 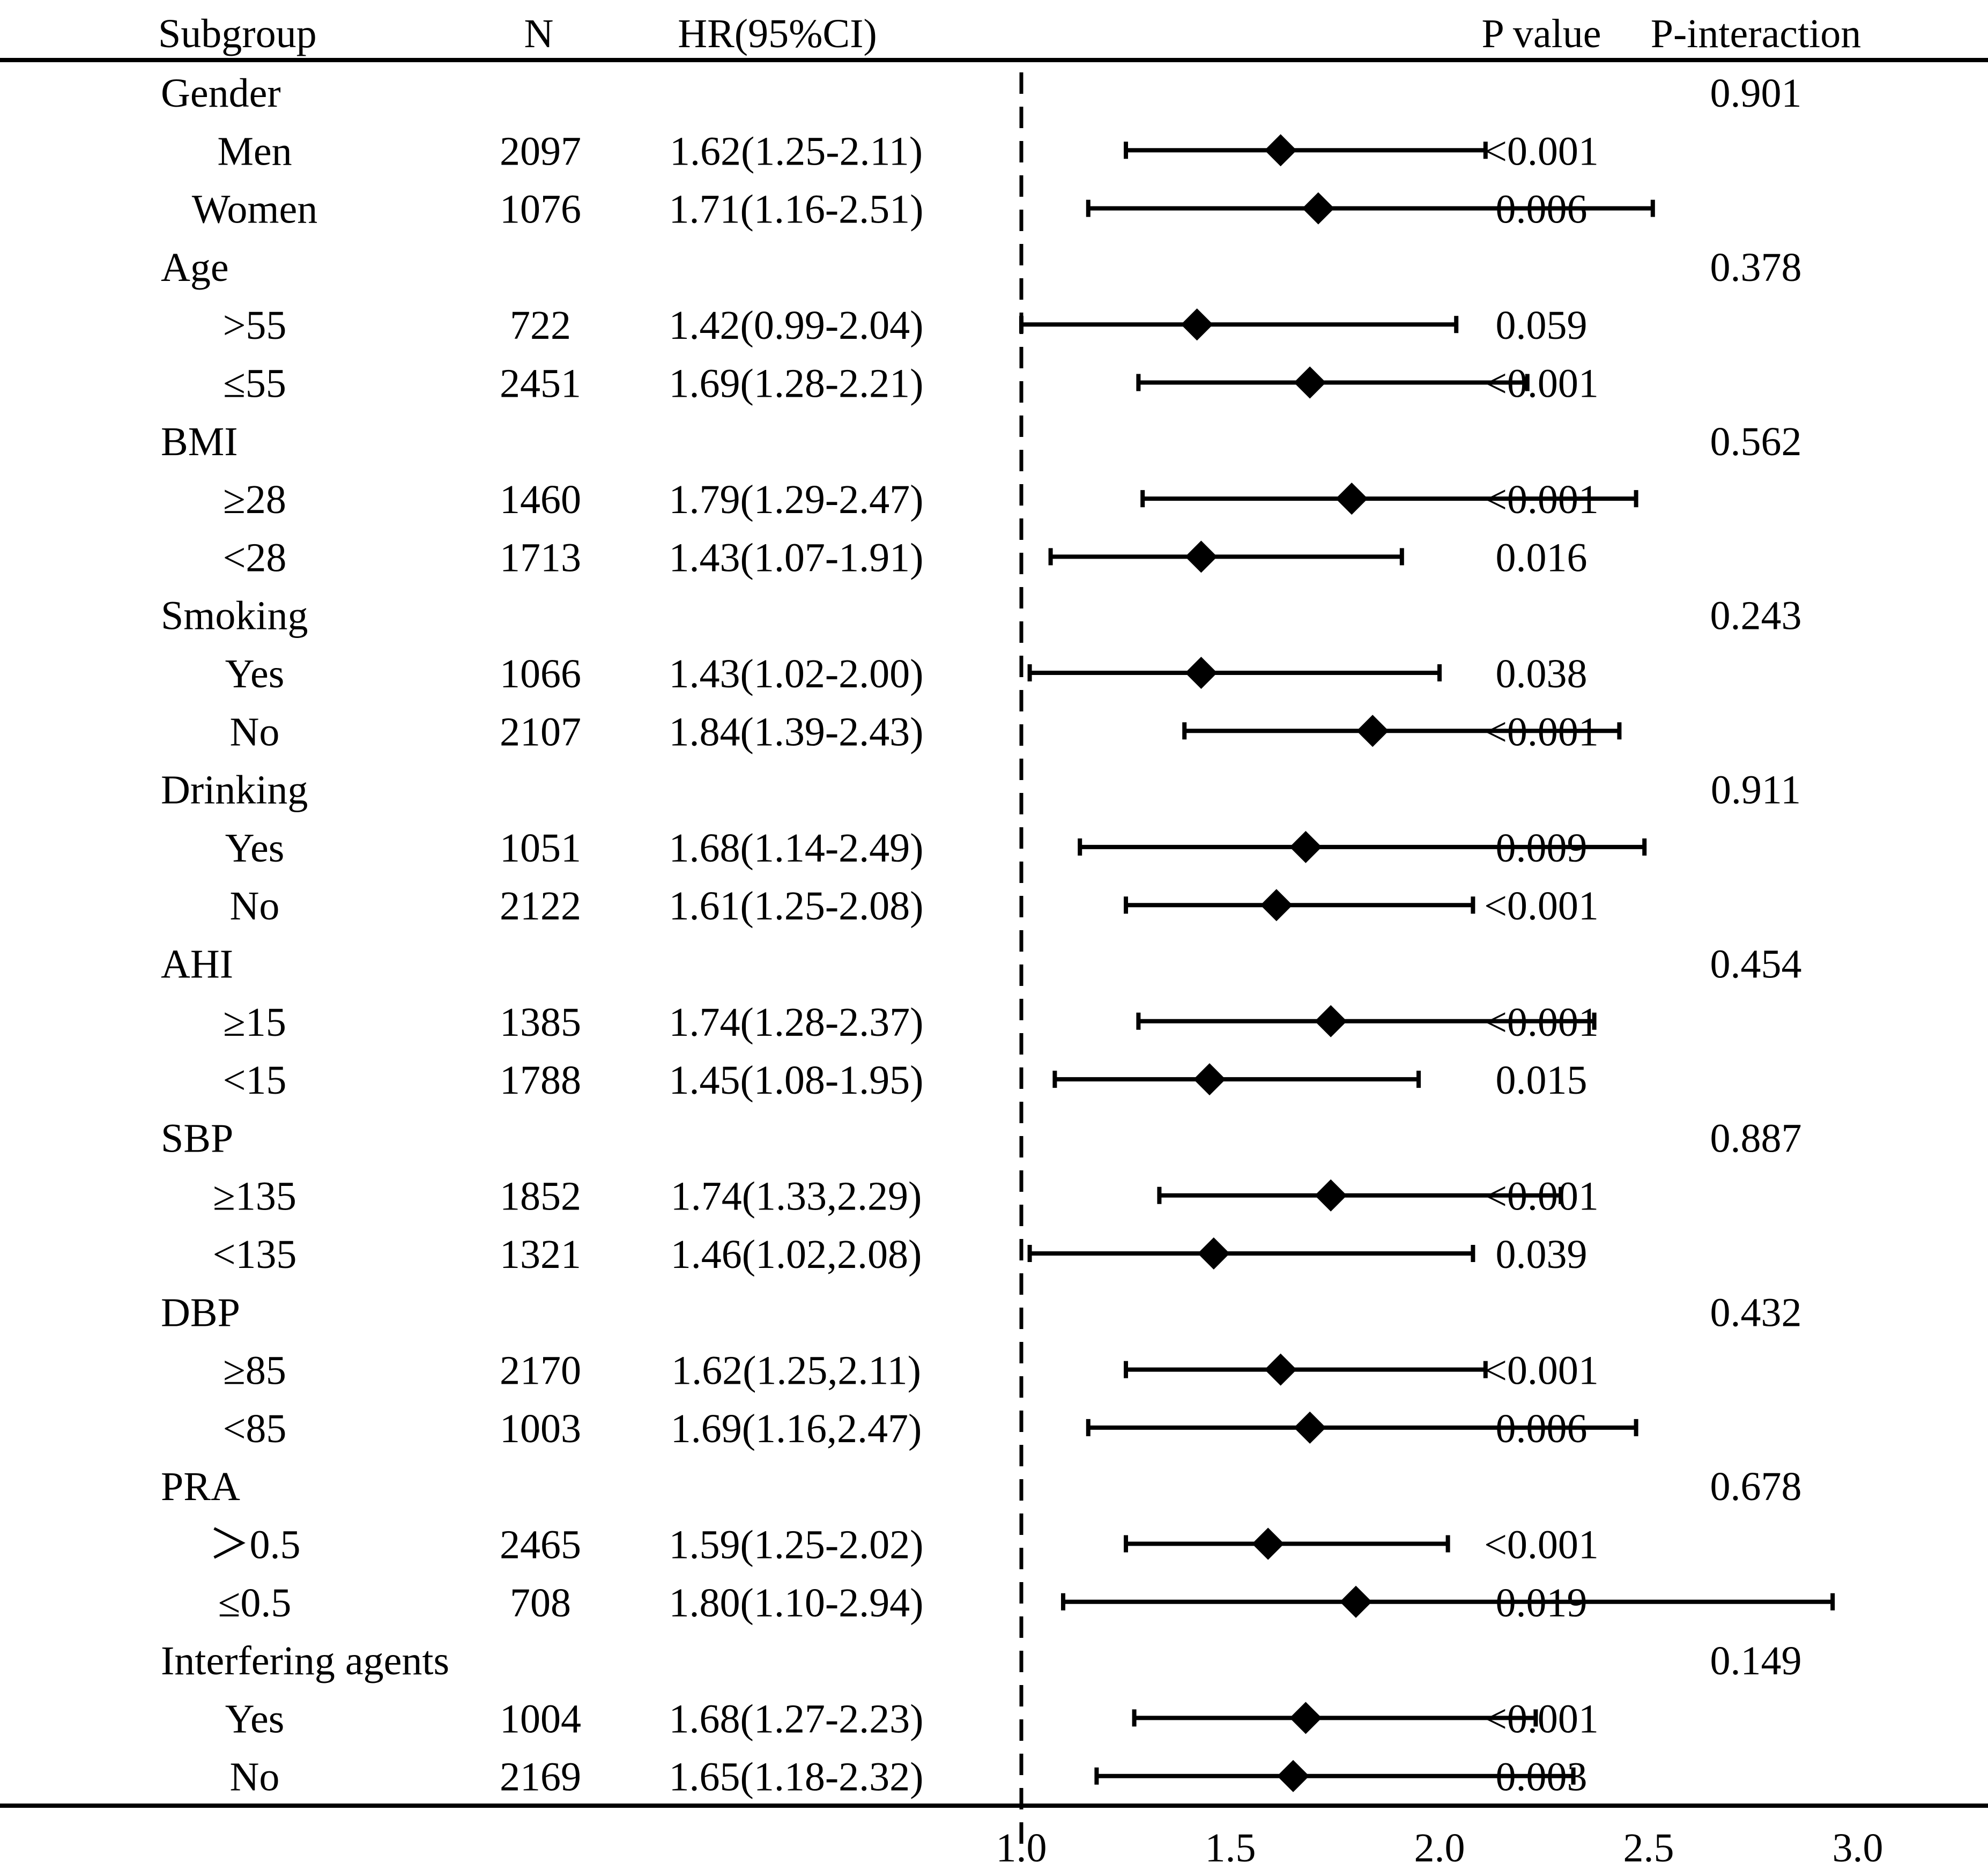 What do you see at coordinates (796, 1428) in the screenshot?
I see `hr-ci-text: 1.69(1.16,2.47)` at bounding box center [796, 1428].